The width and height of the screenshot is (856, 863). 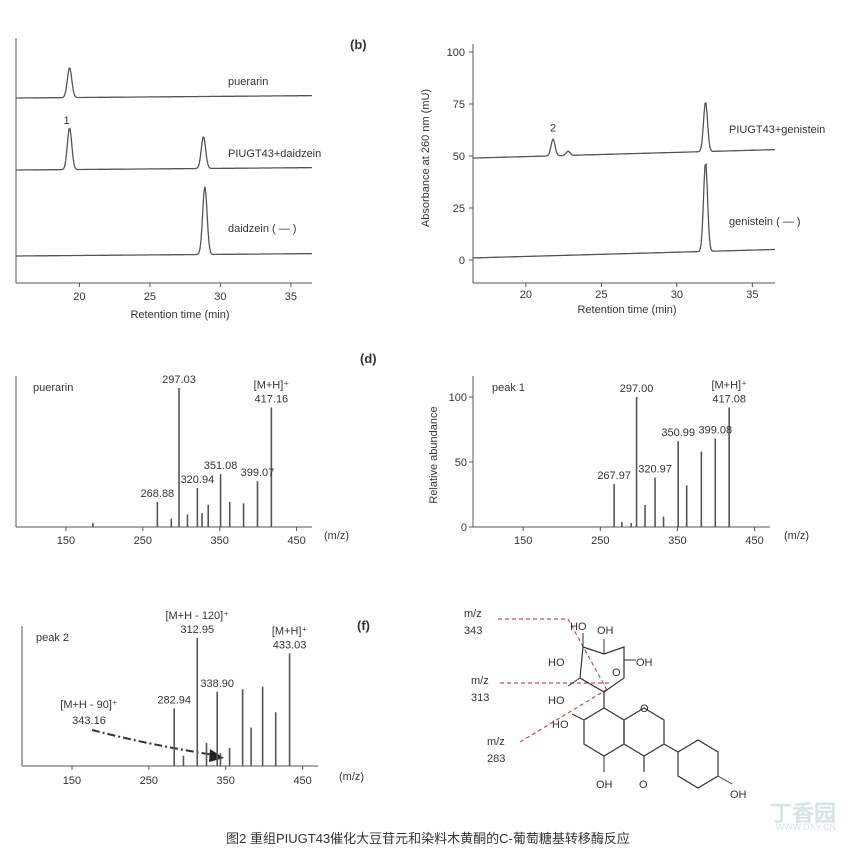 What do you see at coordinates (174, 700) in the screenshot?
I see `panel-e-annotation-2-line-1: 282.94` at bounding box center [174, 700].